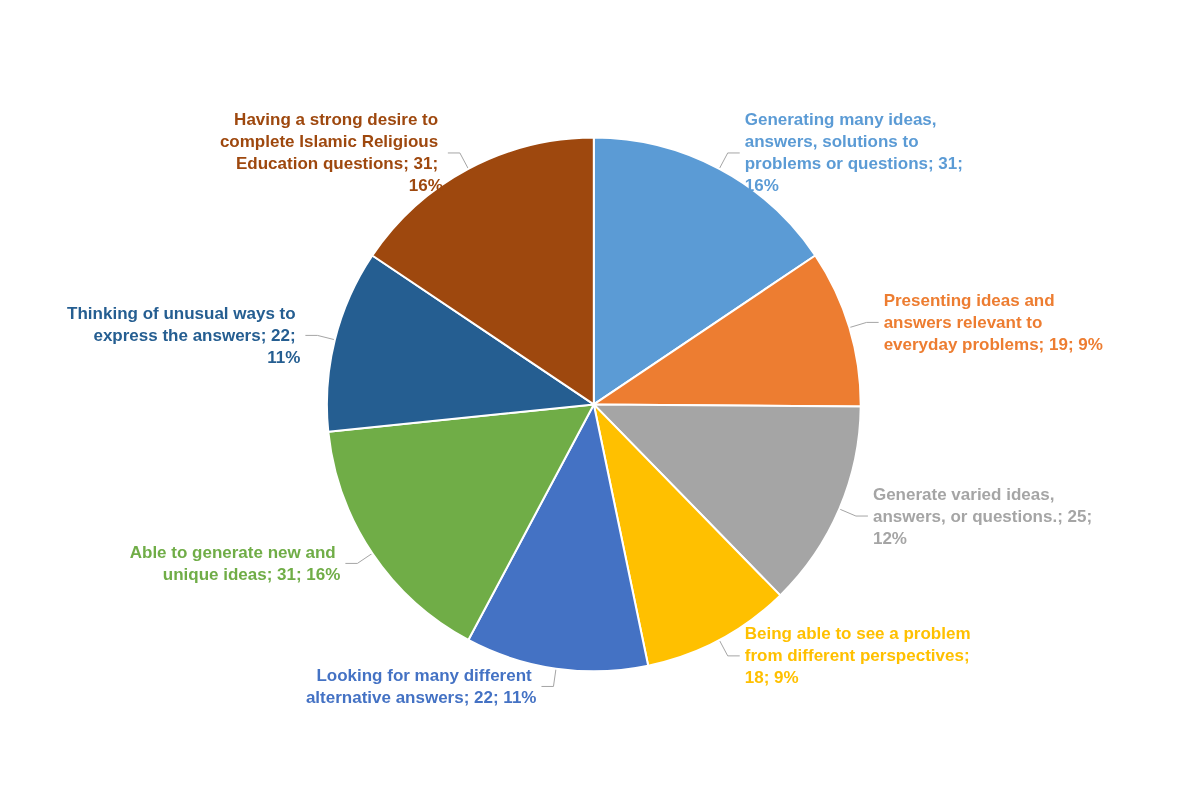 The width and height of the screenshot is (1179, 801). Describe the element at coordinates (184, 335) in the screenshot. I see `slice-label: Thinking of unusual ways to express the answers; 22; 11%` at that location.